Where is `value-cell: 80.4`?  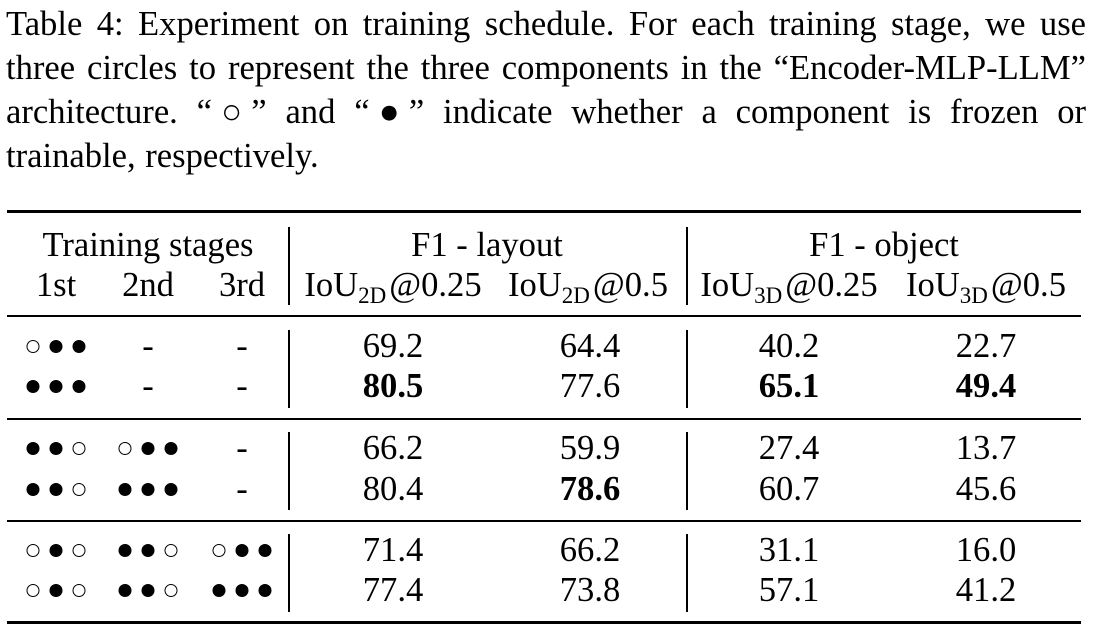 value-cell: 80.4 is located at coordinates (393, 489).